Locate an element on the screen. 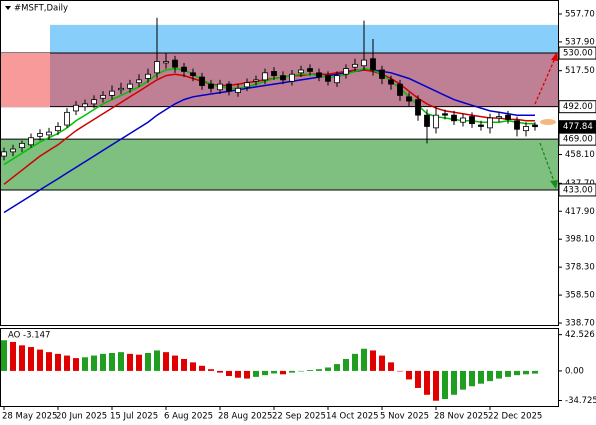 This screenshot has width=596, height=425. level-label: 433.00 is located at coordinates (578, 190).